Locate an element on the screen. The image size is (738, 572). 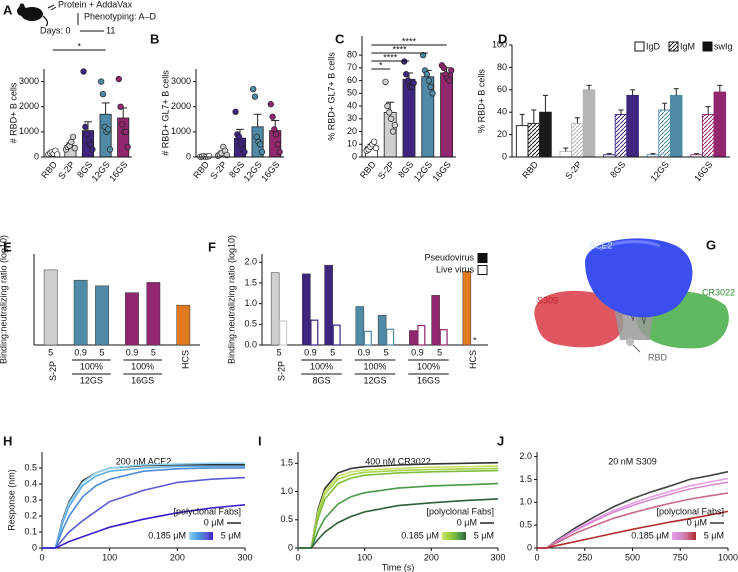
x-tick-label: 100 is located at coordinates (364, 557).